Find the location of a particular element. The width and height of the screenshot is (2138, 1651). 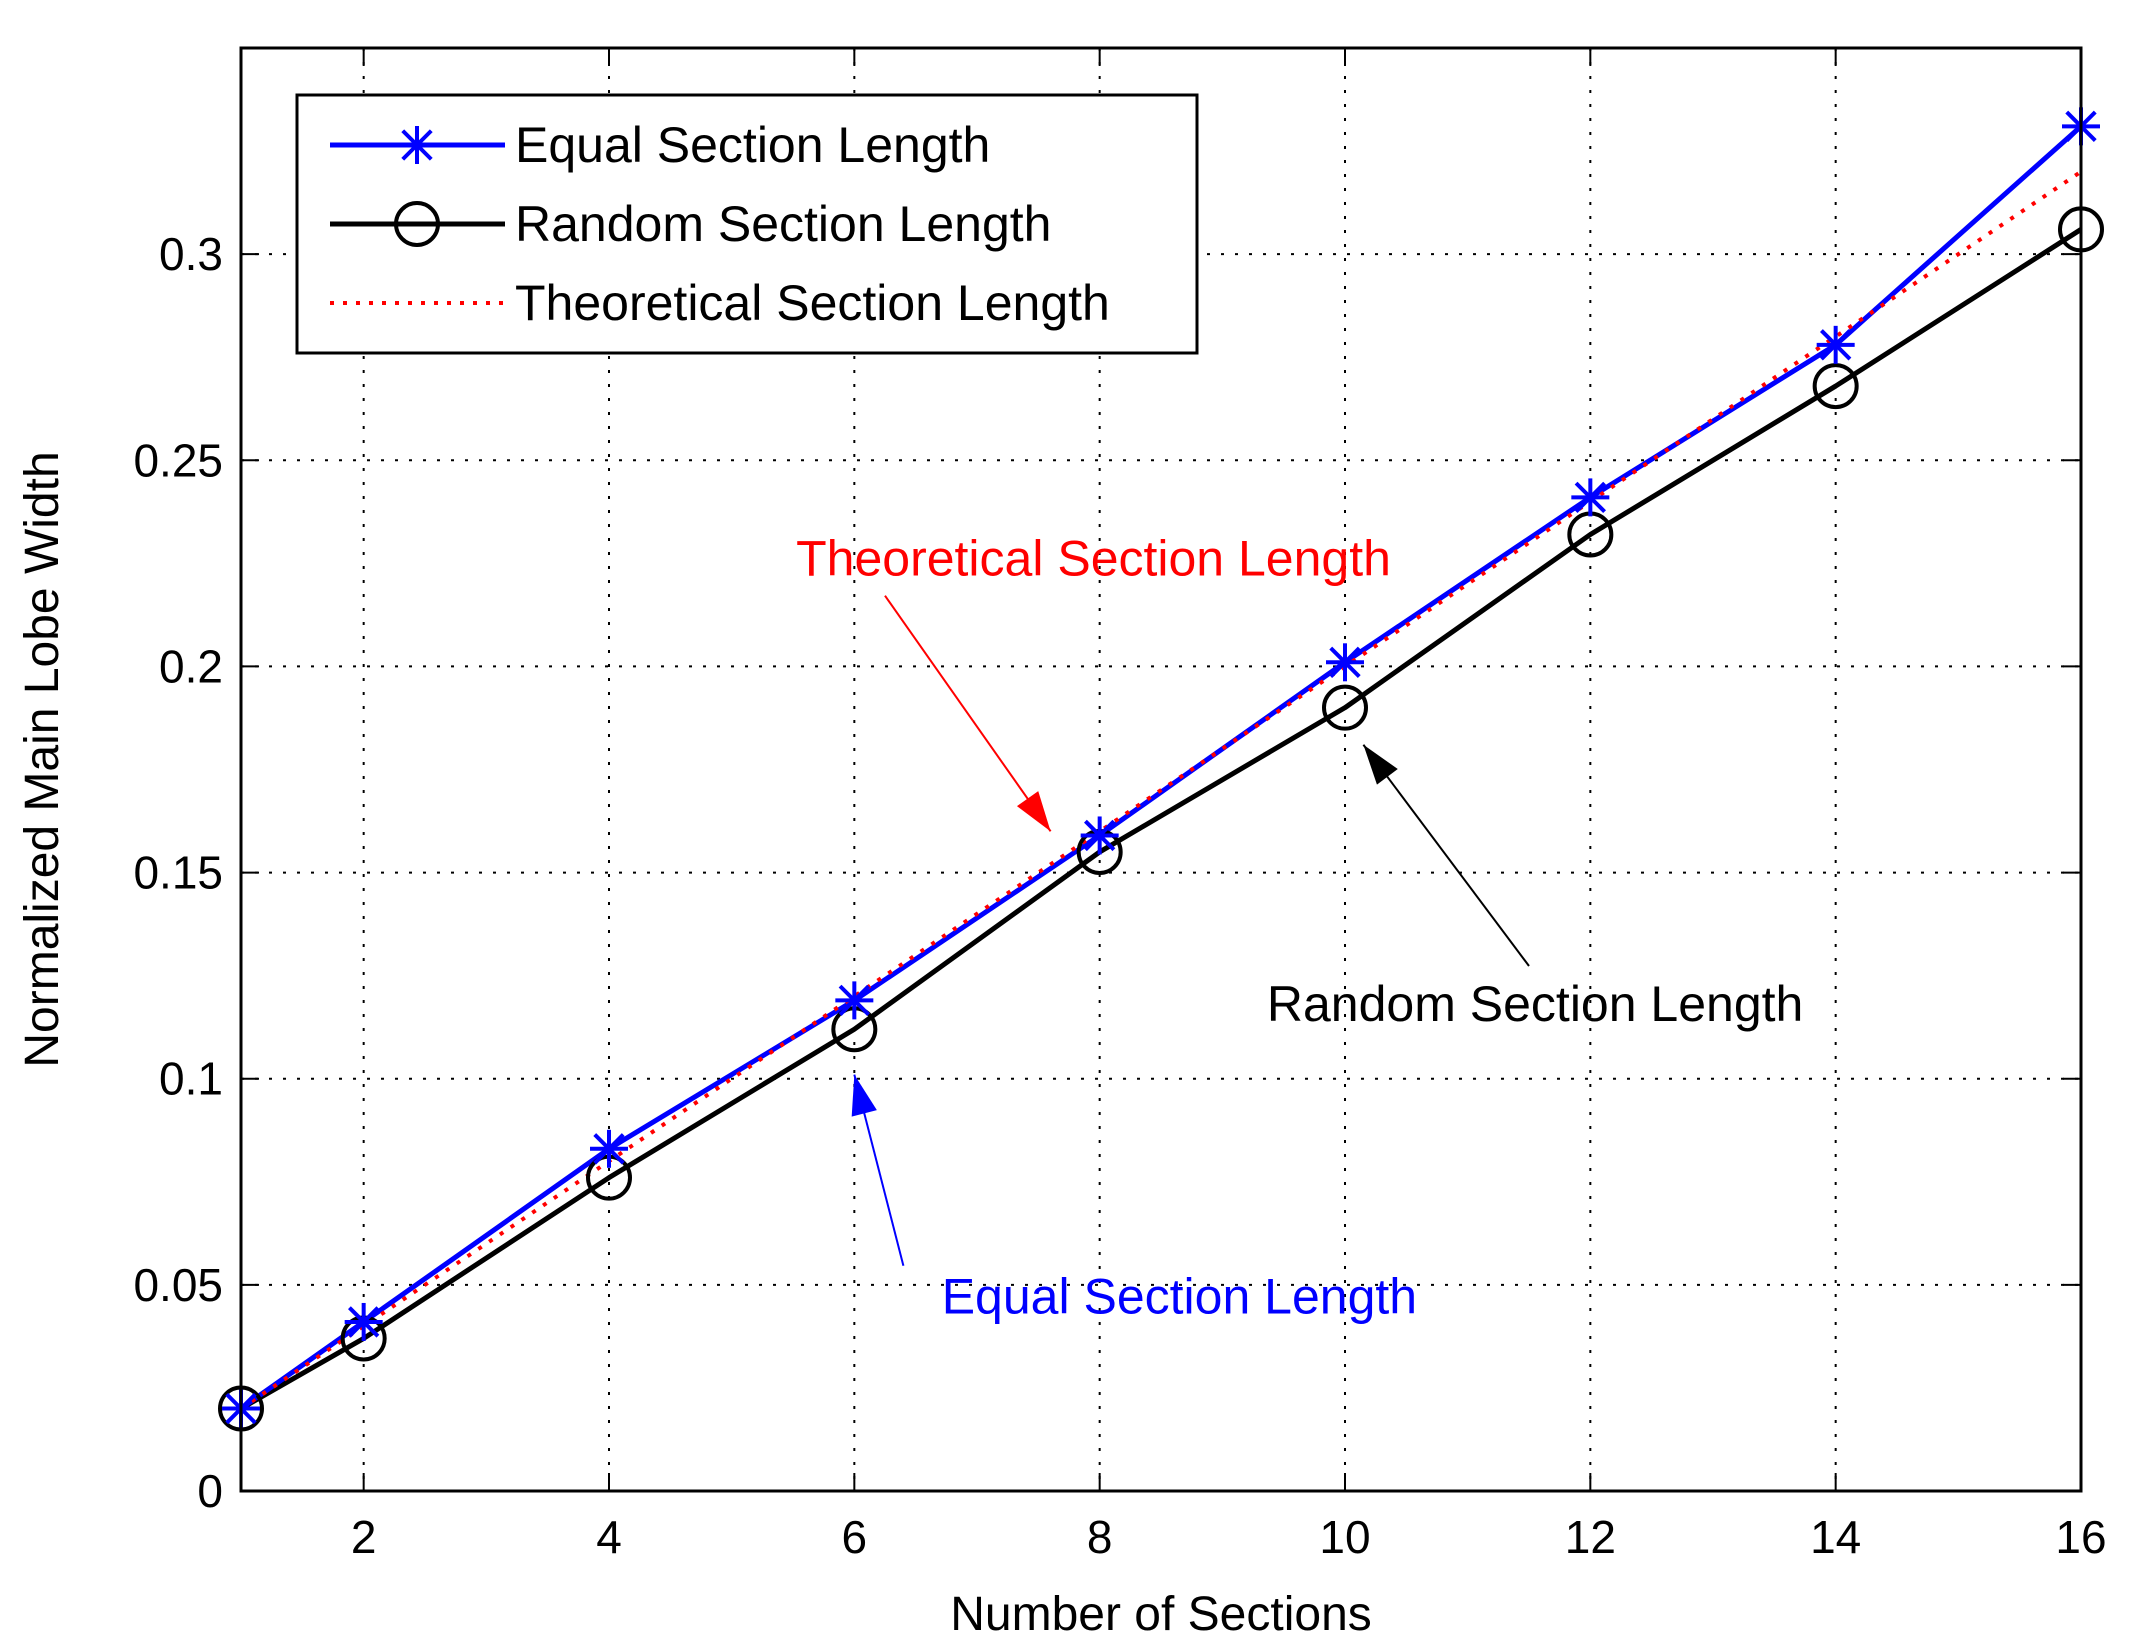

annotation-label: Theoretical Section Length is located at coordinates (1093, 559).